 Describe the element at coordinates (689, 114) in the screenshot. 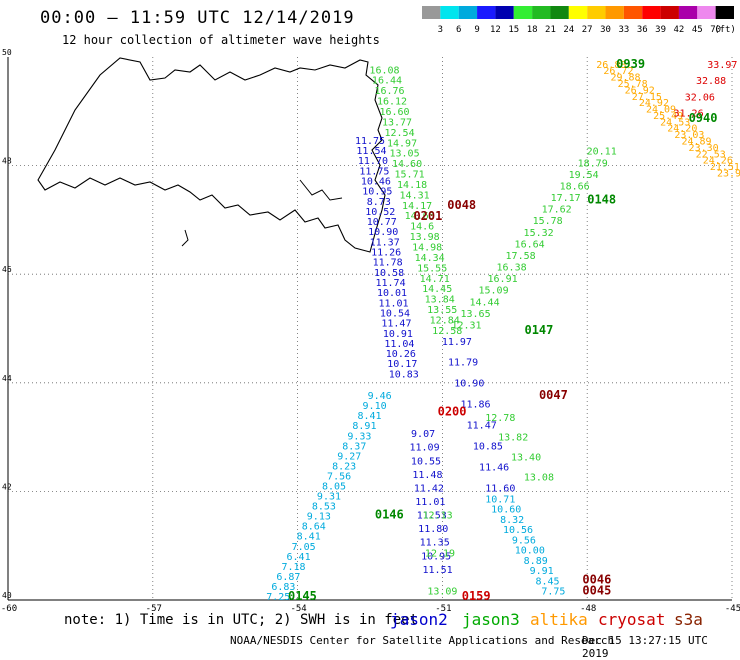

I see `wave-height-value: 31.26` at that location.